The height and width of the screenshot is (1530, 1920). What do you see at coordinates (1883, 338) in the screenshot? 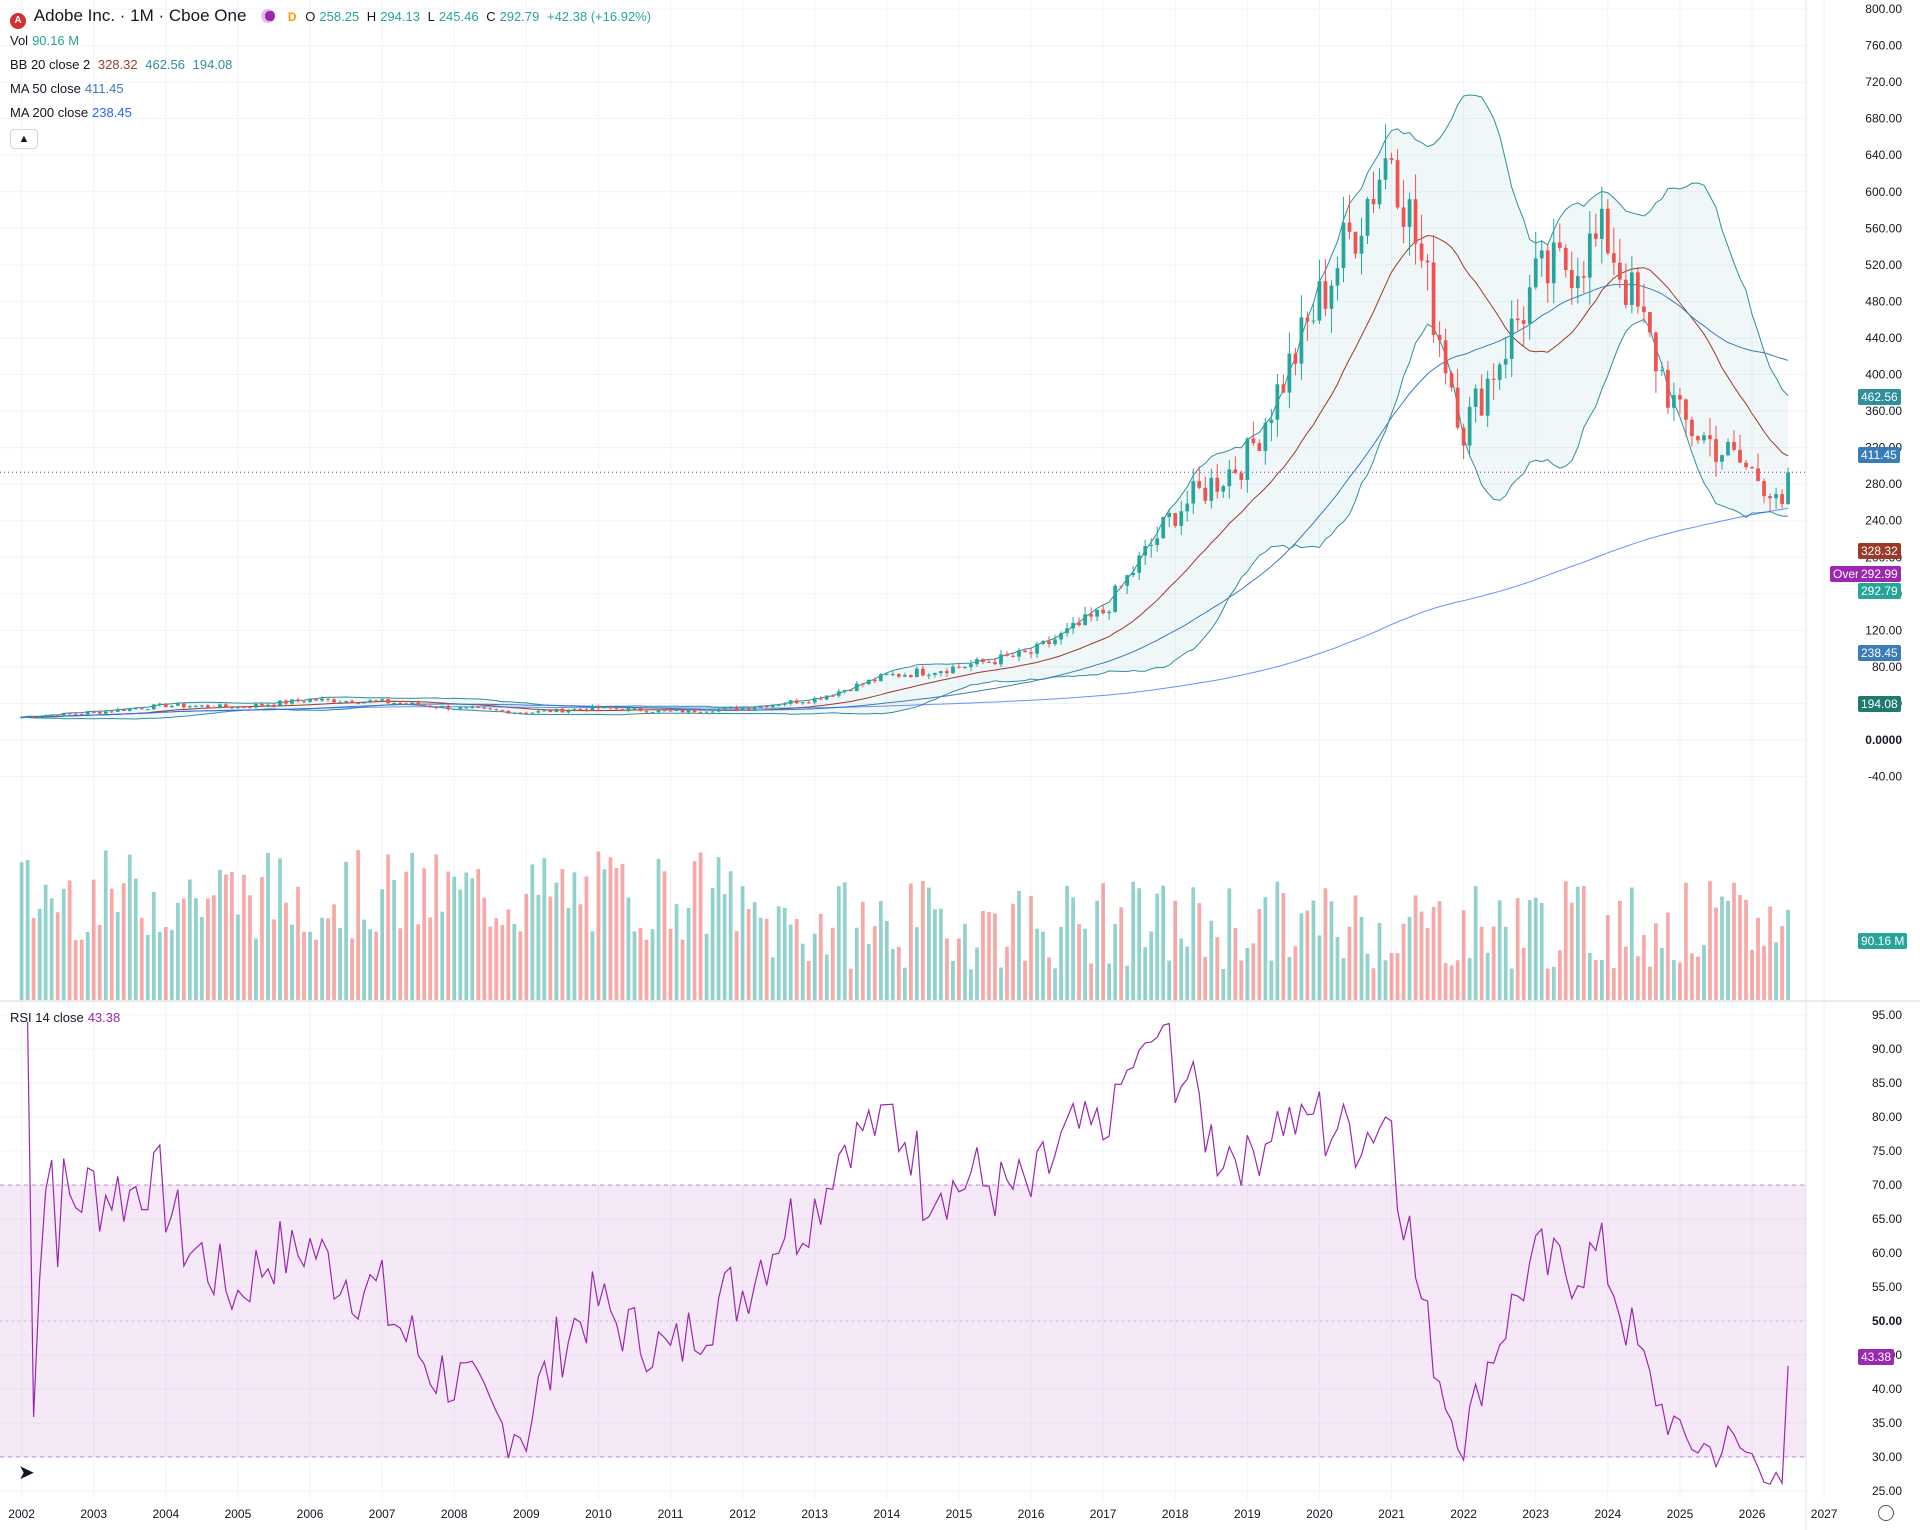
I see `price-tick-label: 440.00` at bounding box center [1883, 338].